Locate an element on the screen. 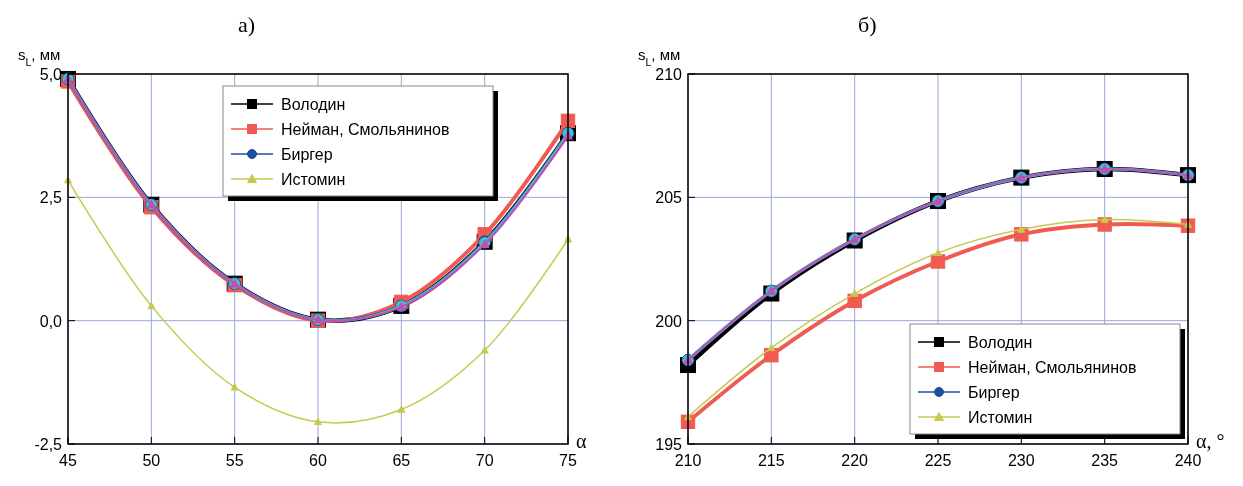 This screenshot has height=486, width=1243. y-tick-label: -2,5 is located at coordinates (48, 444).